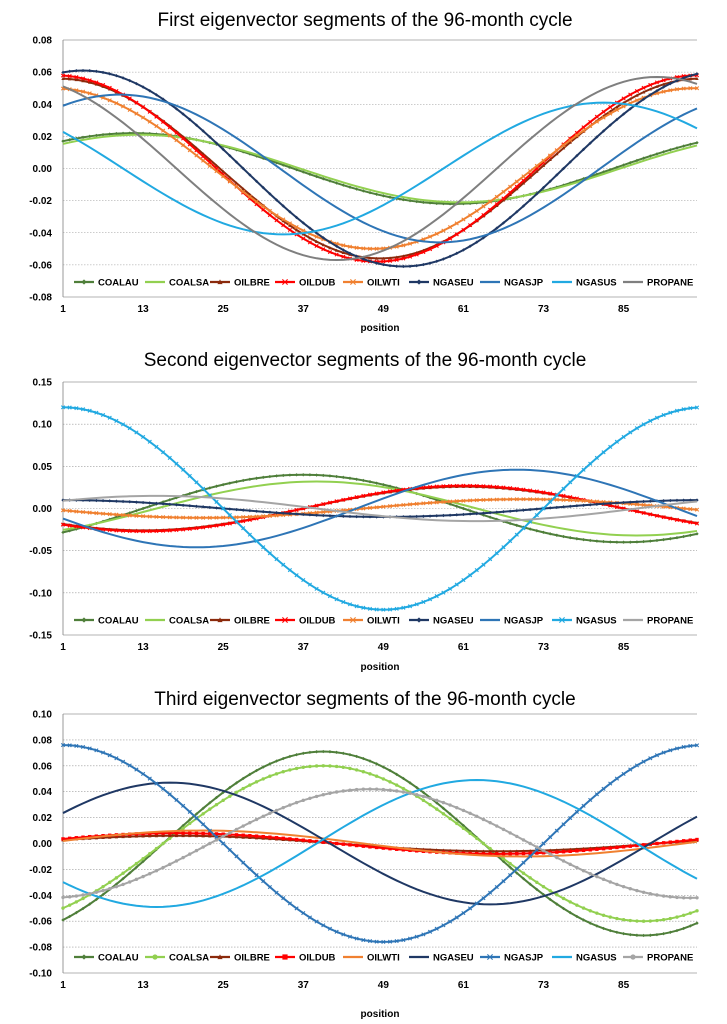 This screenshot has width=727, height=1024. Describe the element at coordinates (40, 265) in the screenshot. I see `y-tick-label: -0.06` at that location.